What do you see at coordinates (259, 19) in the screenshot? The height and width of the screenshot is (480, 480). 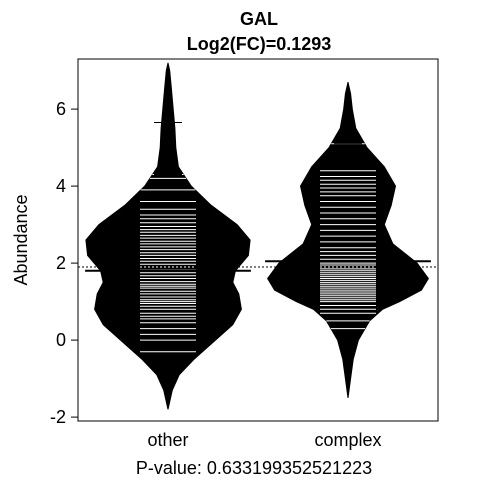 I see `chart-title: GAL` at bounding box center [259, 19].